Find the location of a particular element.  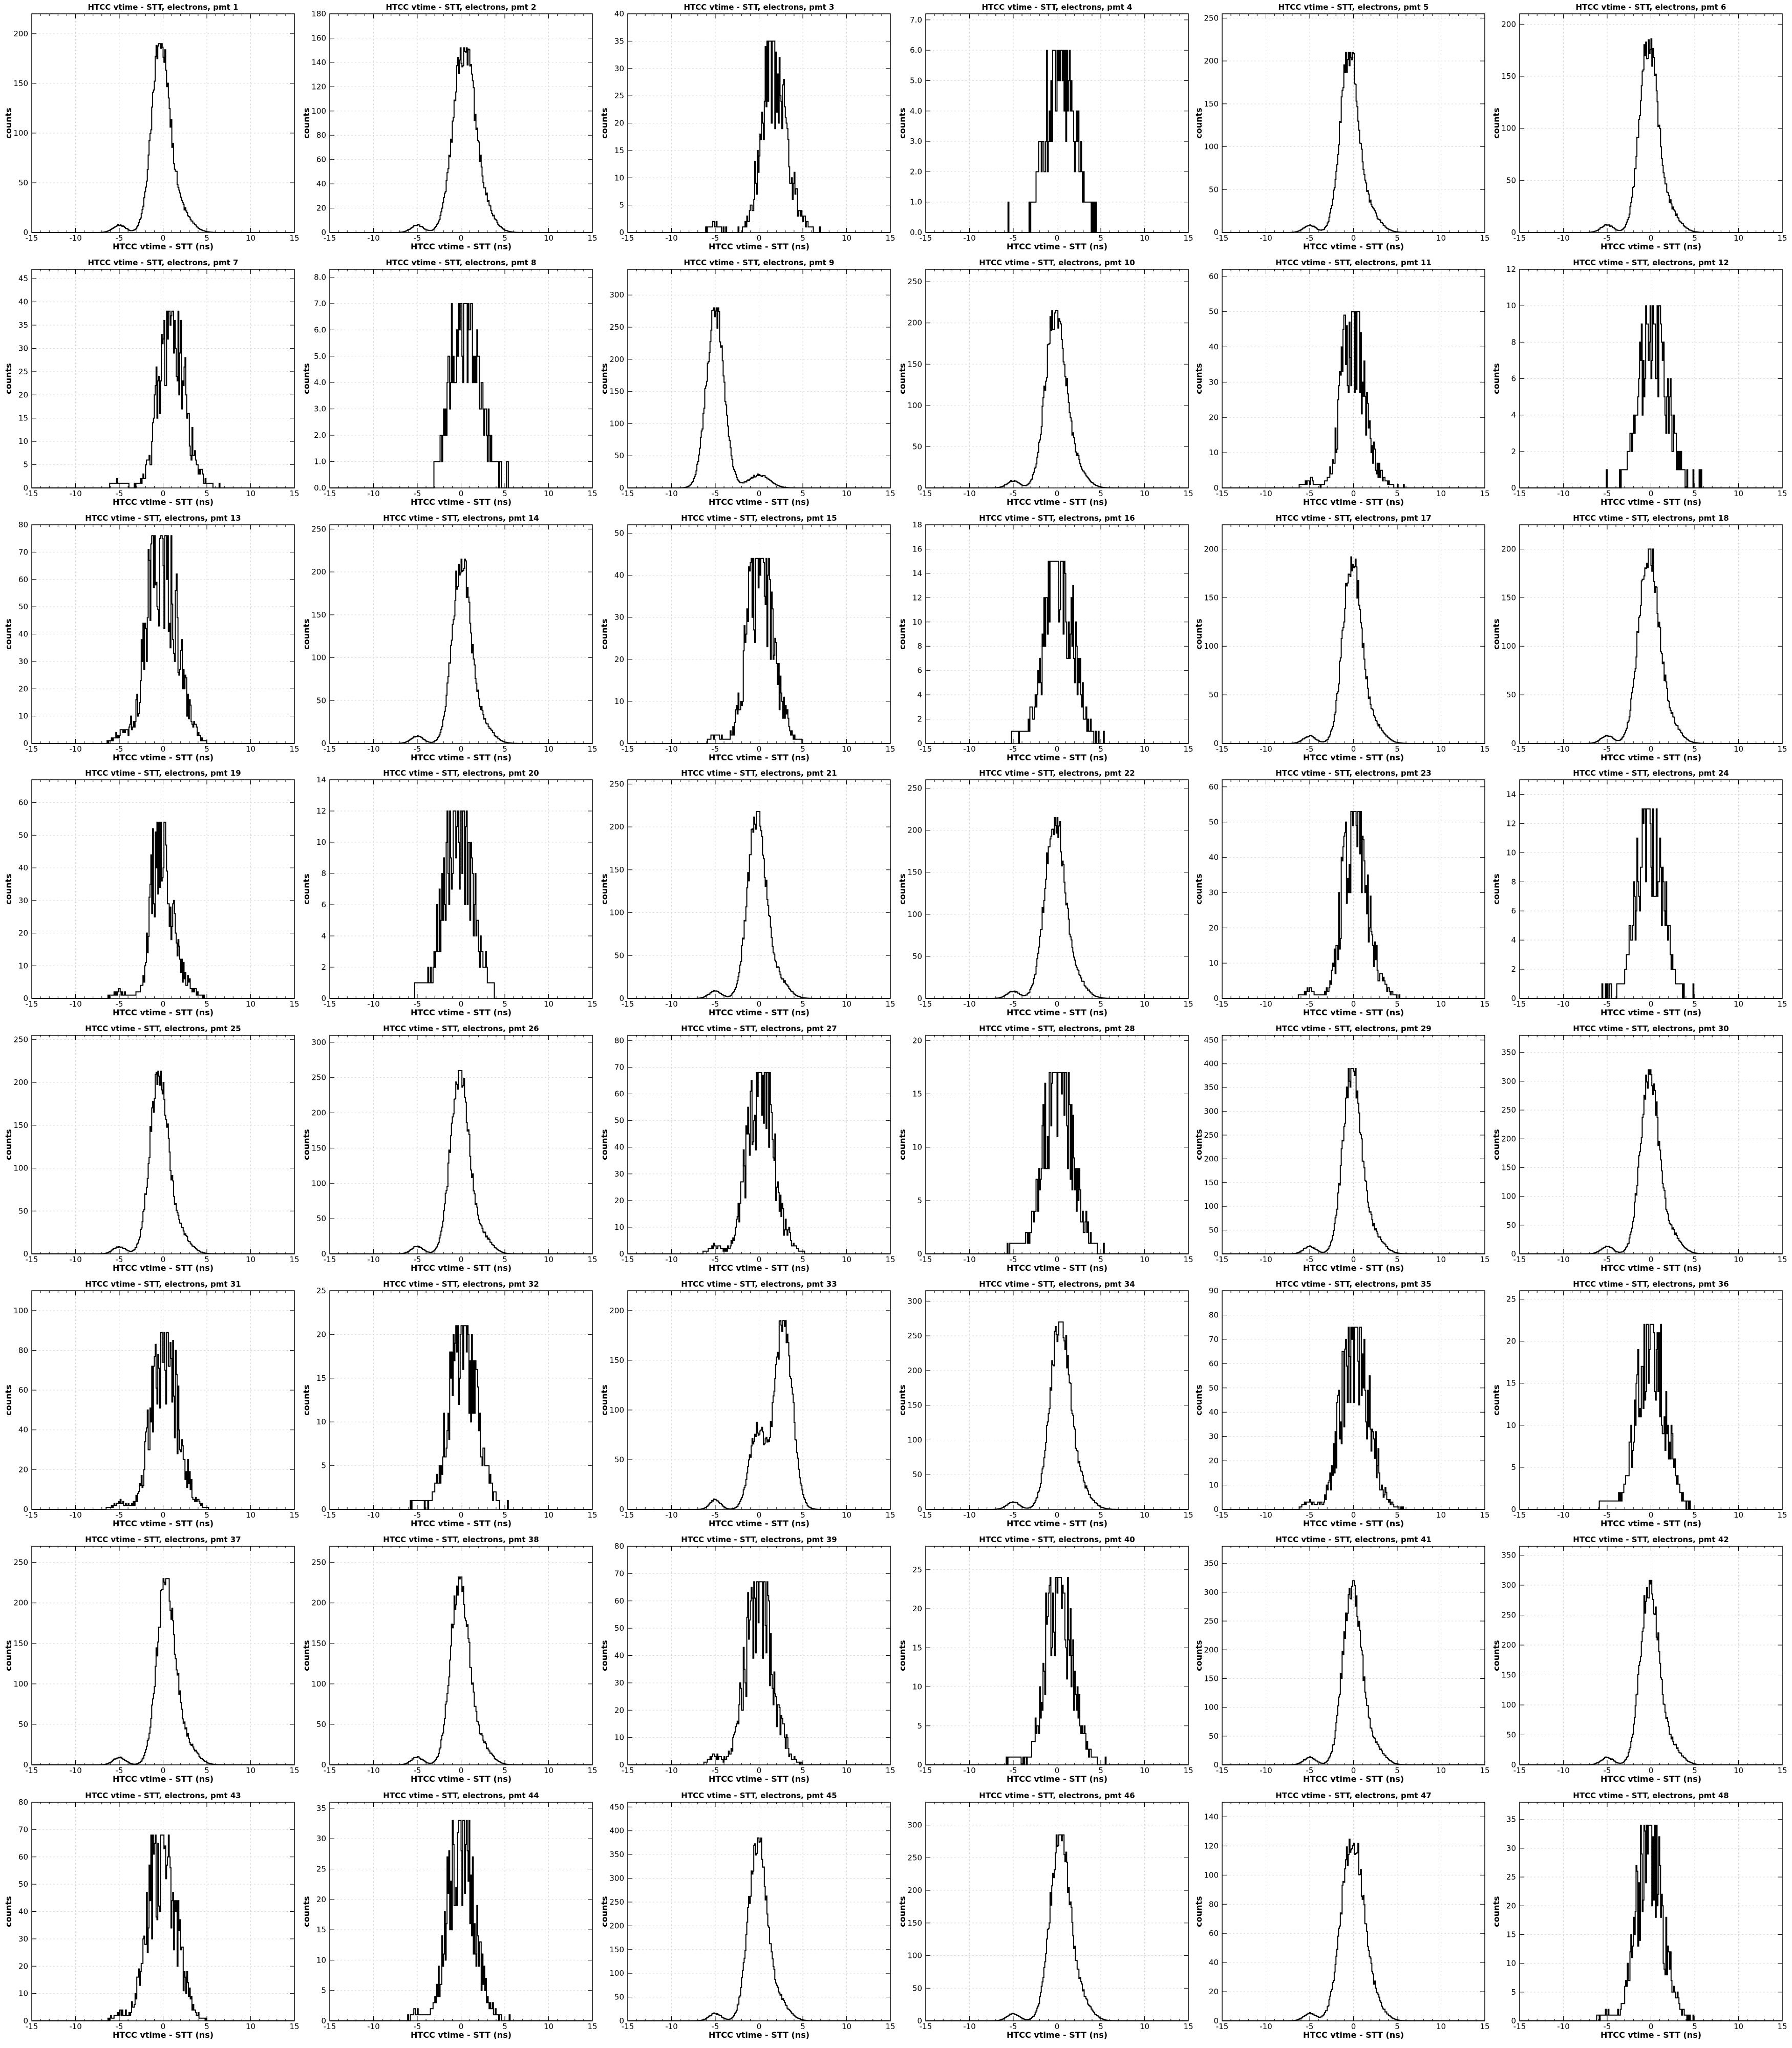

panel-title: HTCC vtime - STT, electrons, pmt 44 is located at coordinates (461, 1795).